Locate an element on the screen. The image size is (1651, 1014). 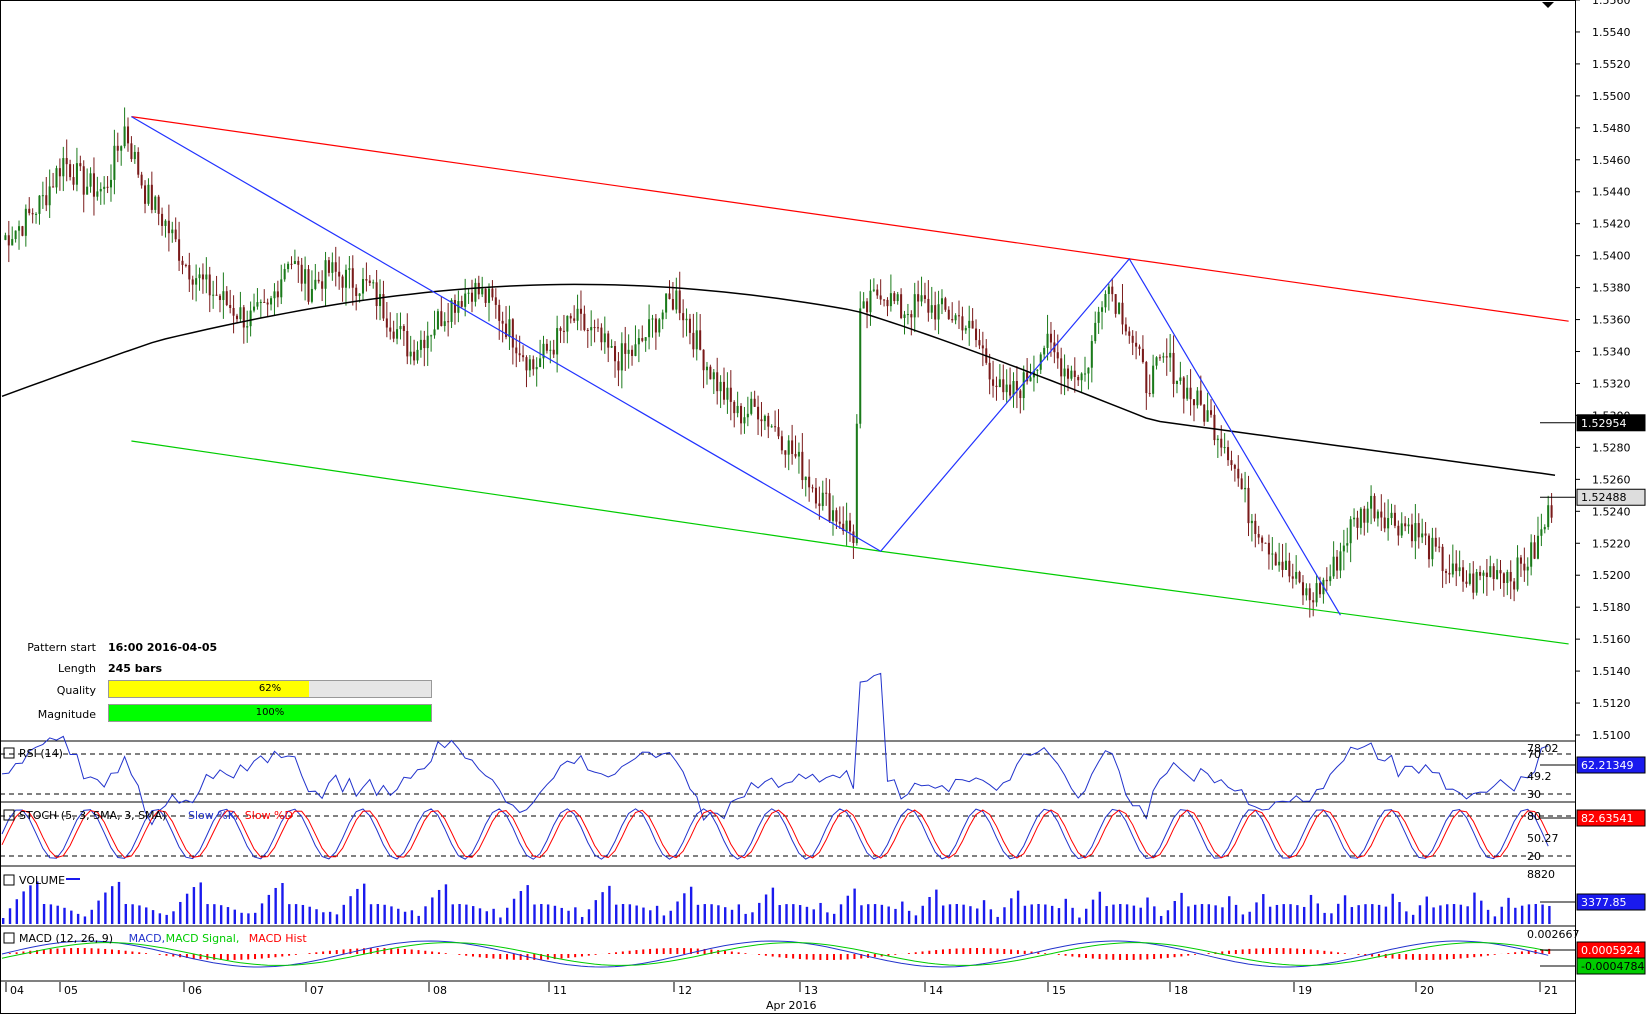
time-tick-label: 05 is located at coordinates (71, 990).